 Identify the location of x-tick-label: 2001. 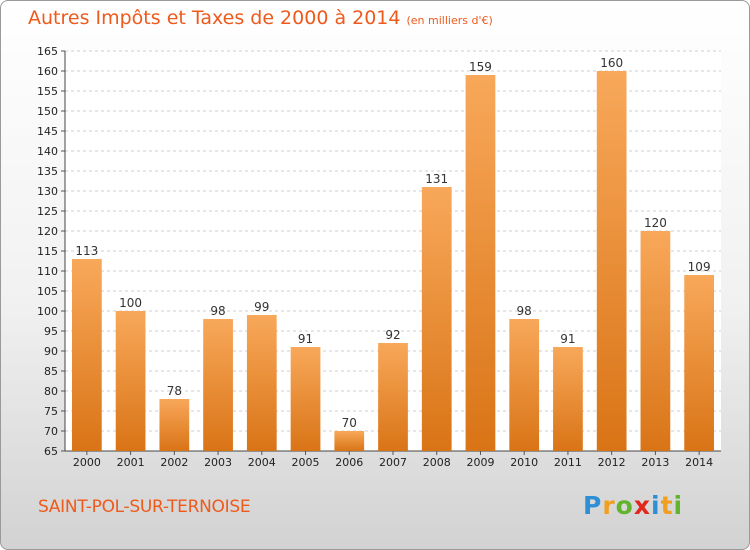
(131, 462).